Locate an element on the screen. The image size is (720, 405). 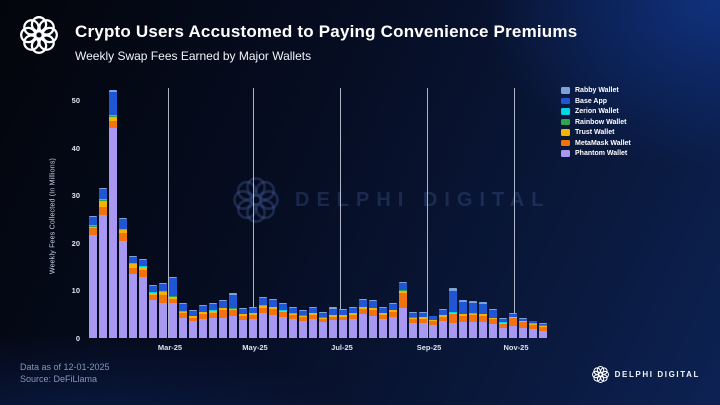
legend-label: Trust Wallet is located at coordinates (595, 132).